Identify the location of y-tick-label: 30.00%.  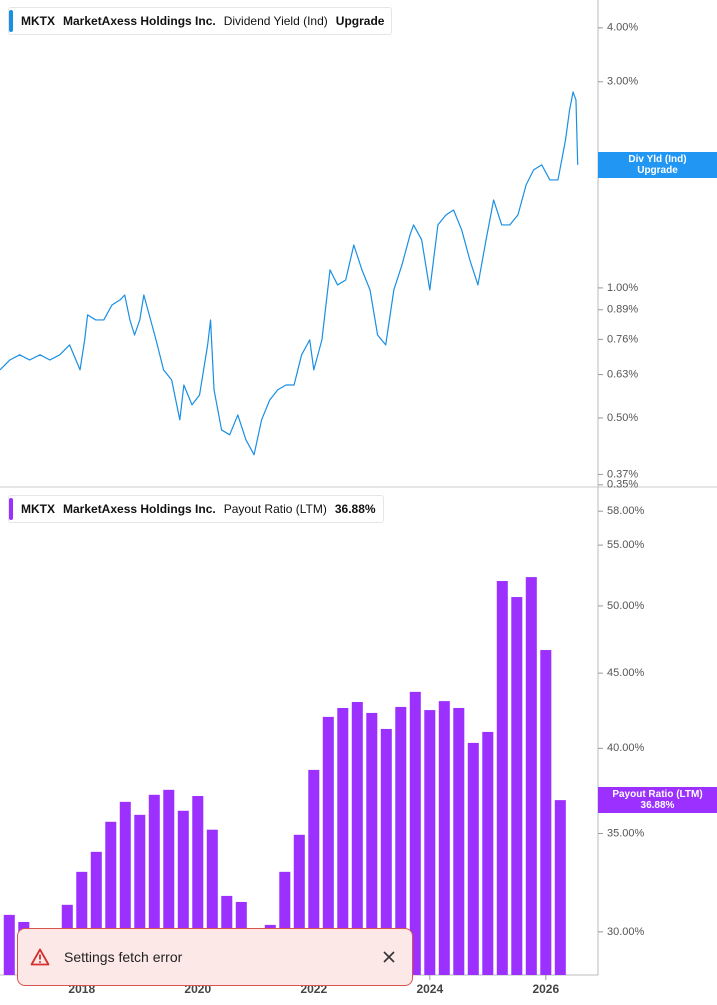
(626, 932).